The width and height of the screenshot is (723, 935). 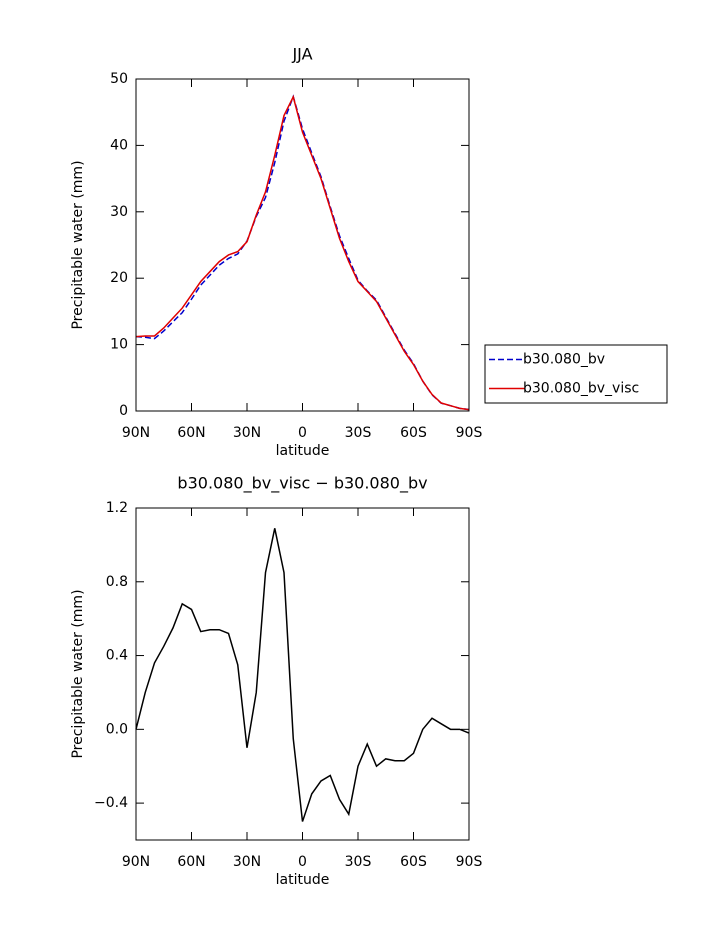 I want to click on data-line, so click(x=302, y=675).